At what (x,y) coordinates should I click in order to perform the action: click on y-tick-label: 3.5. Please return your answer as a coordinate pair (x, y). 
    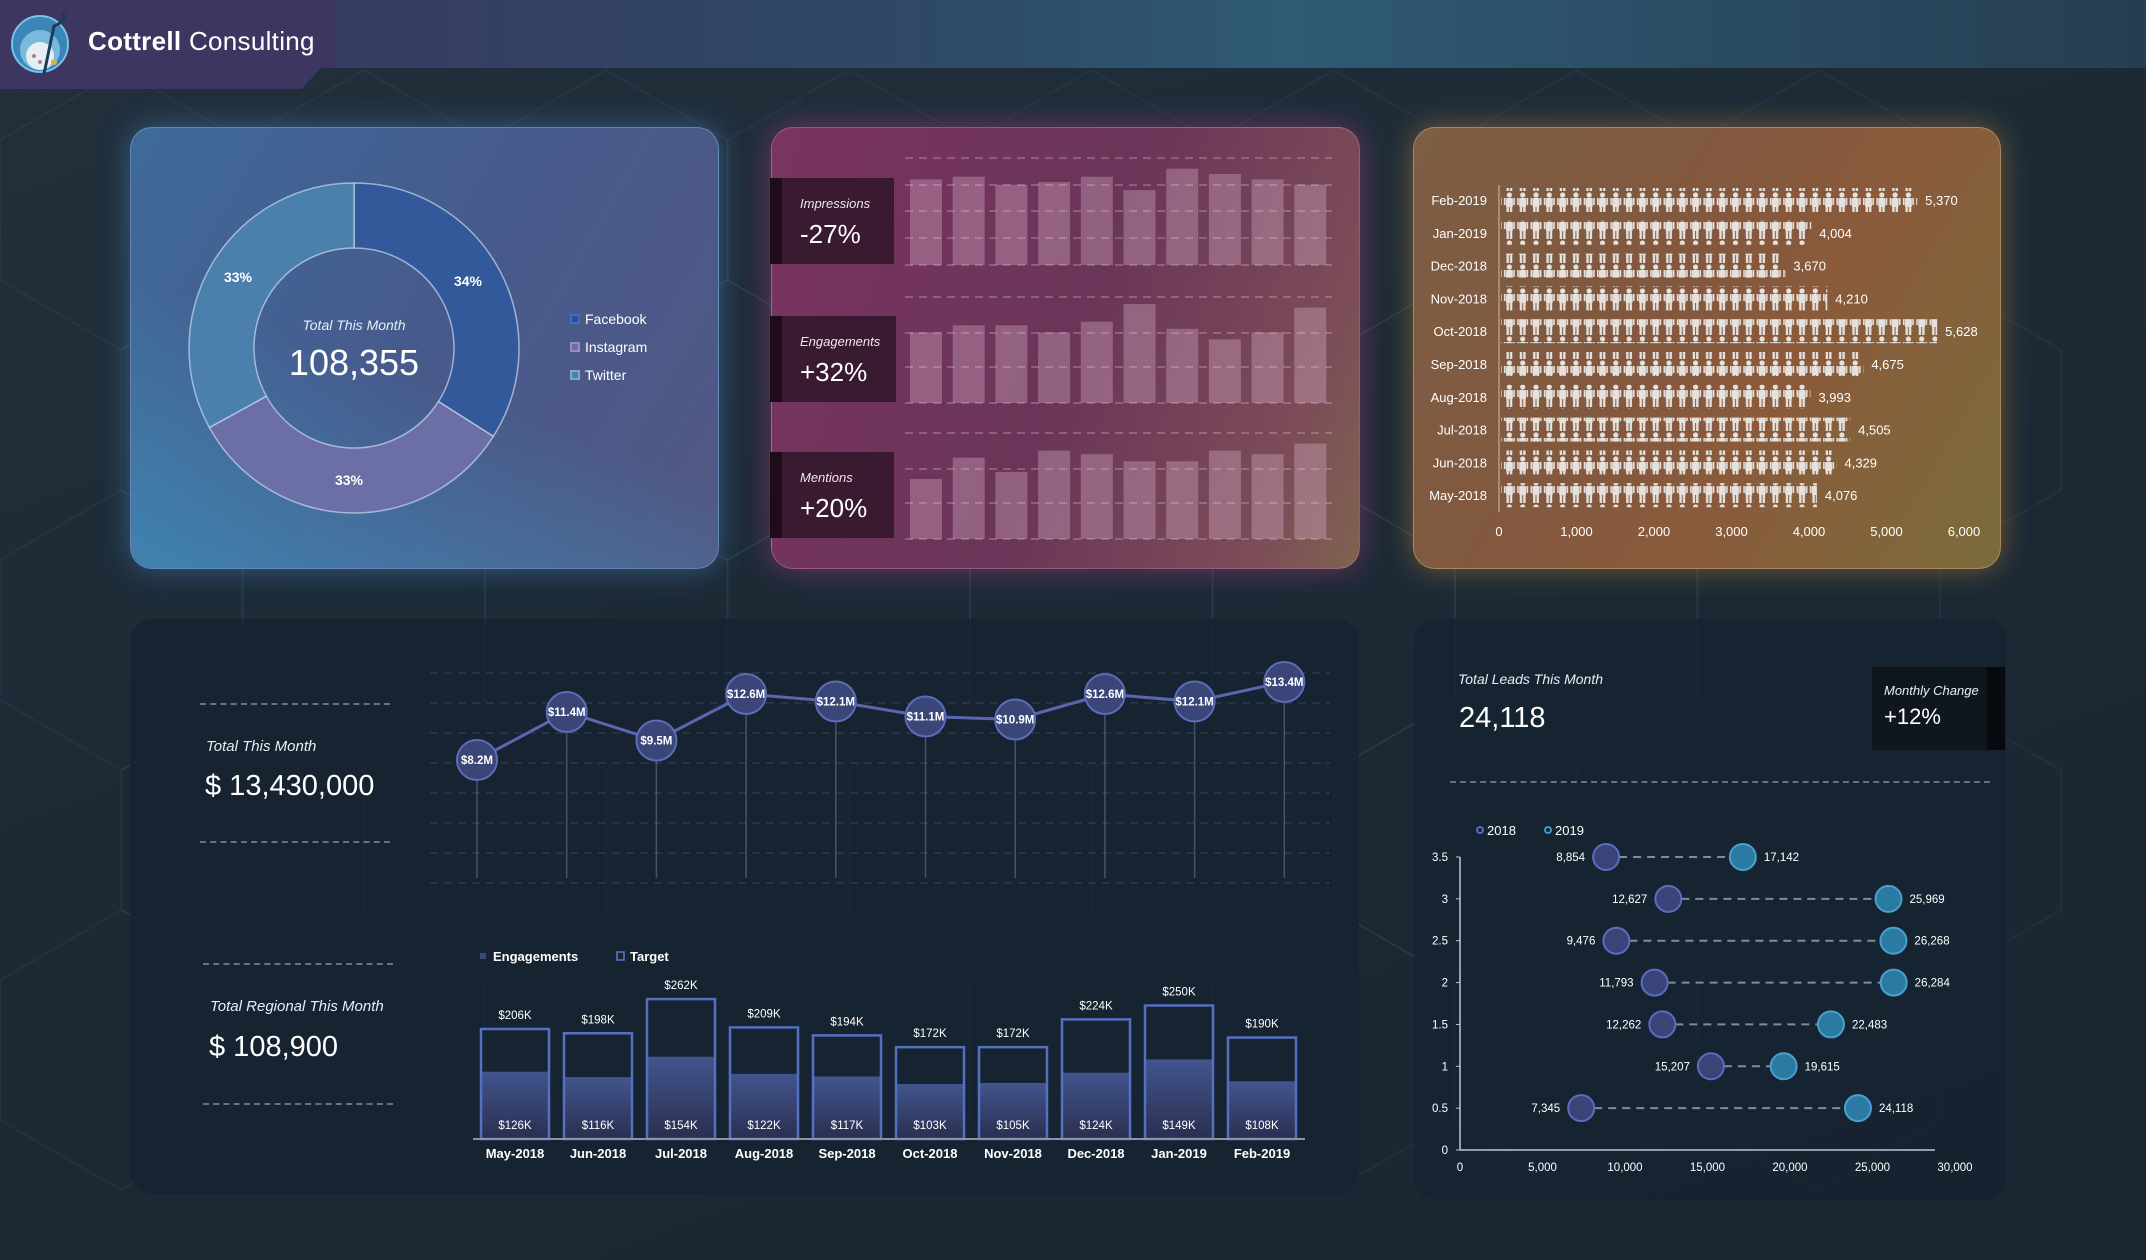
    Looking at the image, I should click on (1440, 858).